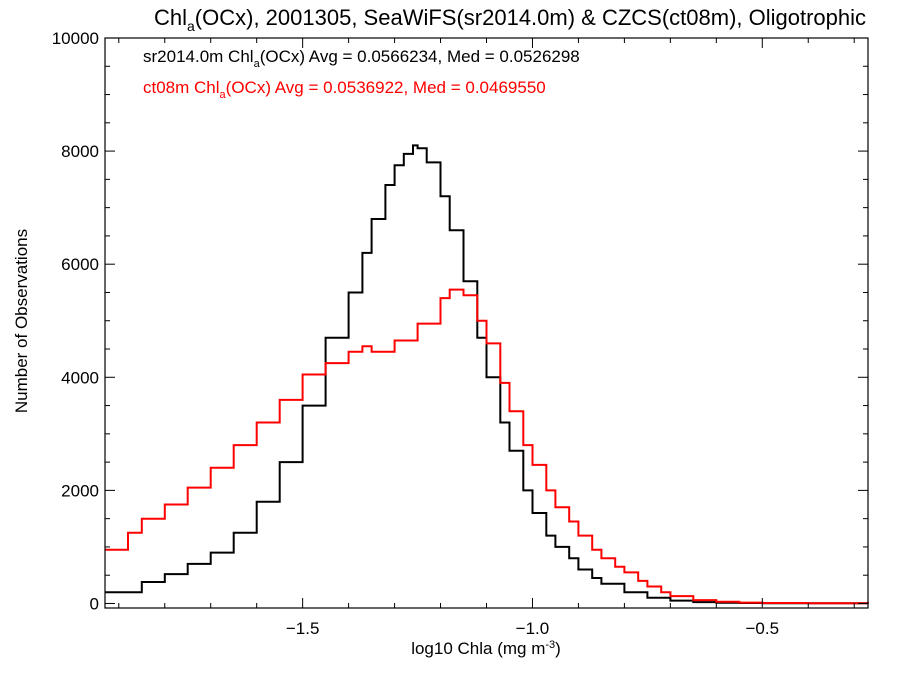 This screenshot has height=675, width=900. I want to click on y-axis-label: Number of Observations, so click(21, 321).